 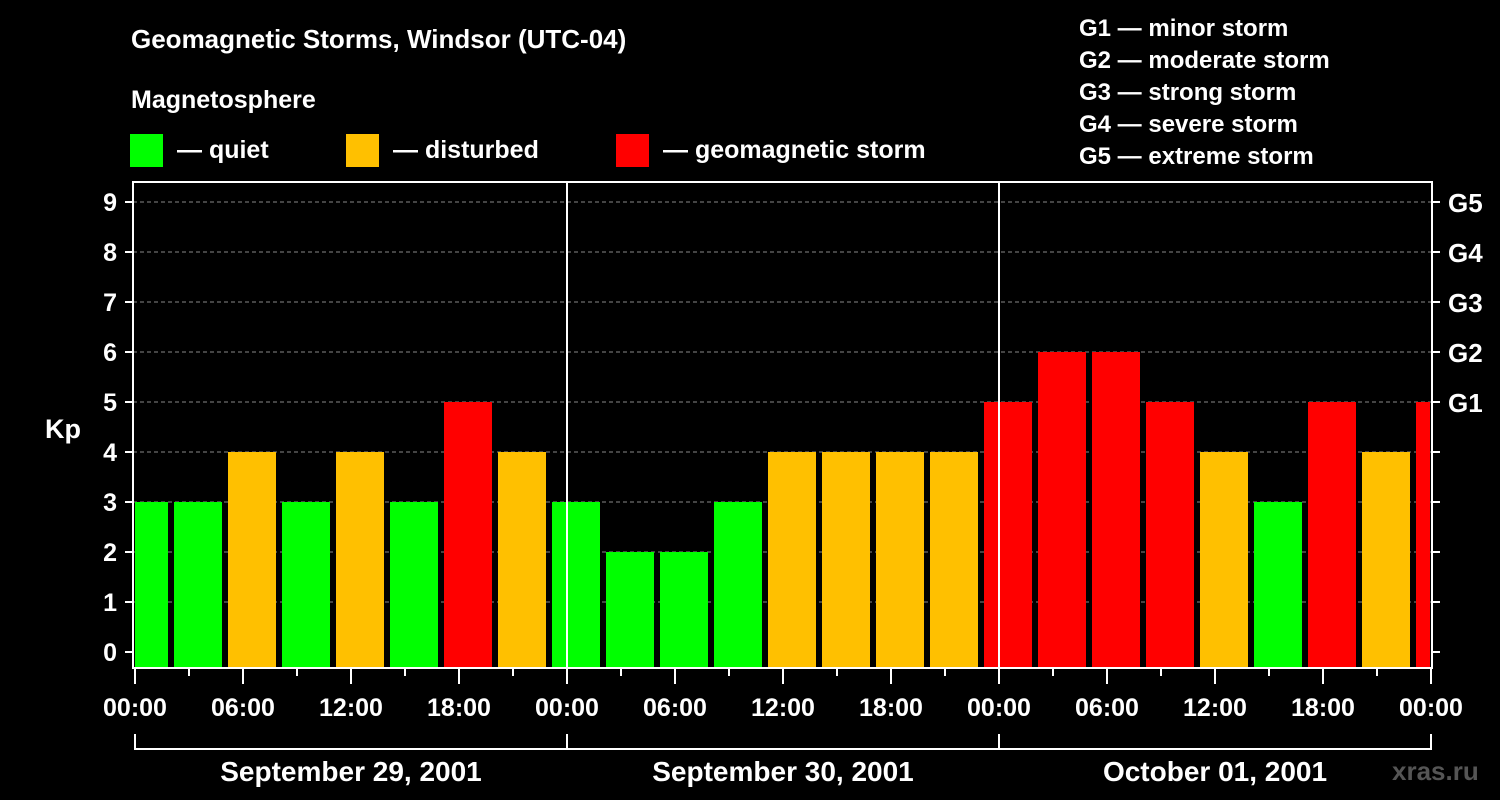 I want to click on g-scale-item: G1 — minor storm, so click(x=1184, y=28).